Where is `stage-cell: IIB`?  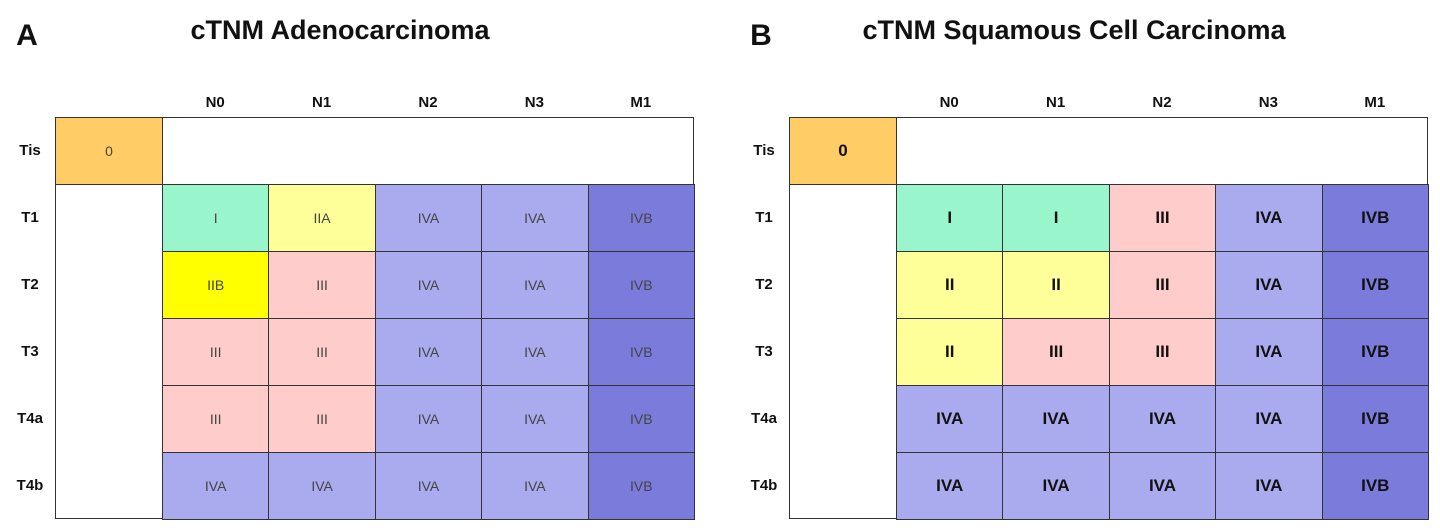
stage-cell: IIB is located at coordinates (216, 285).